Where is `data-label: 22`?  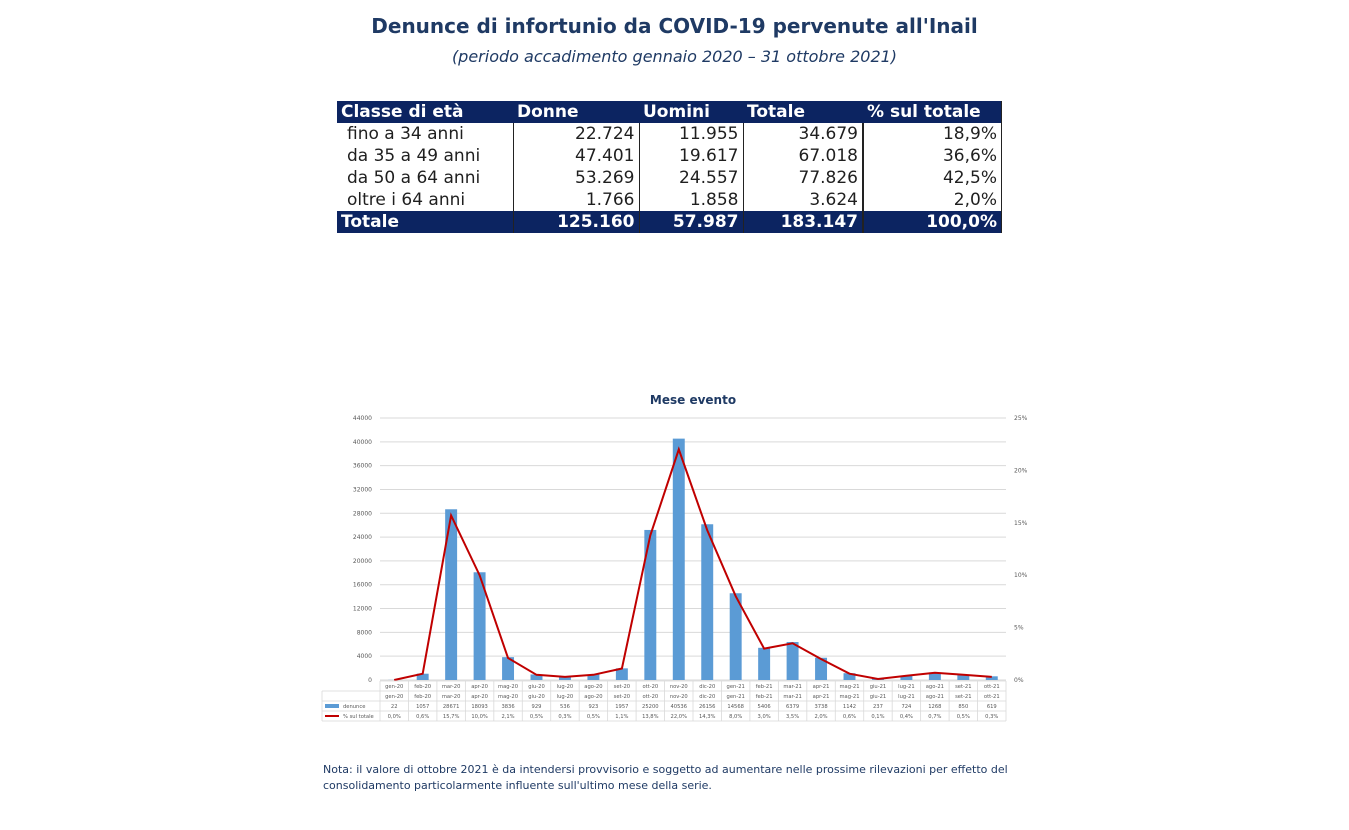
data-label: 22 is located at coordinates (394, 707).